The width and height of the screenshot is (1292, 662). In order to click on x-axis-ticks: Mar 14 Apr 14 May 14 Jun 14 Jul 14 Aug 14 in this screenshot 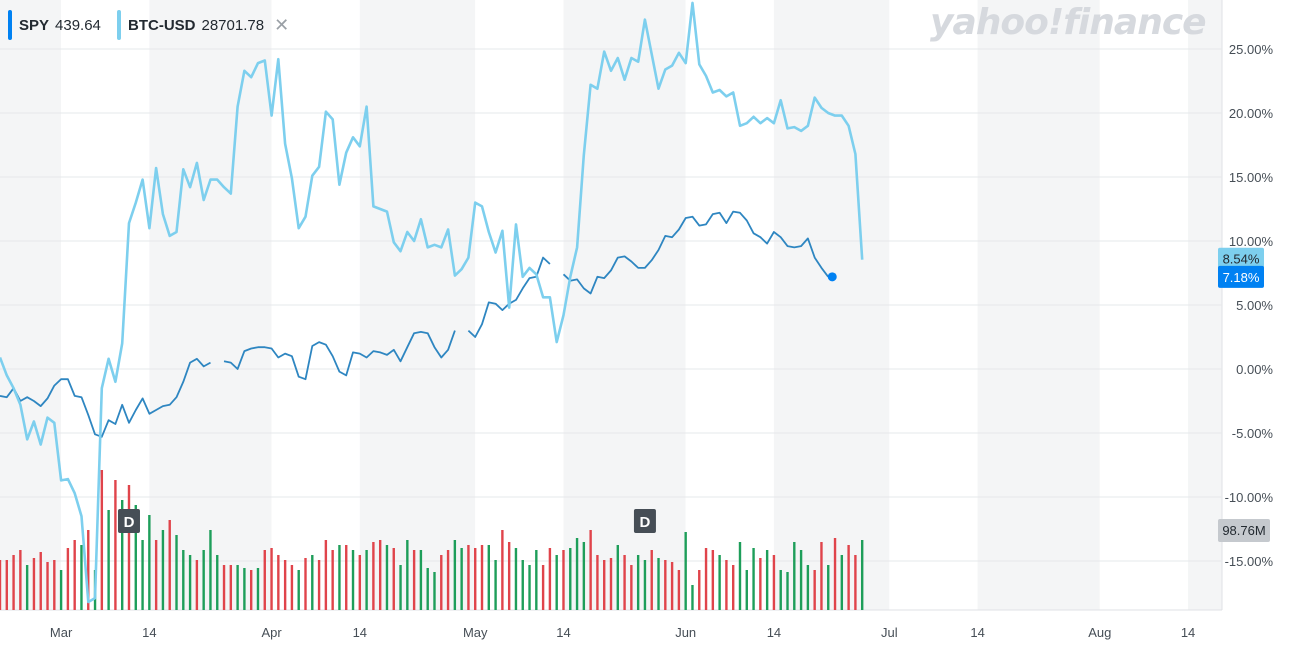, I will do `click(622, 632)`.